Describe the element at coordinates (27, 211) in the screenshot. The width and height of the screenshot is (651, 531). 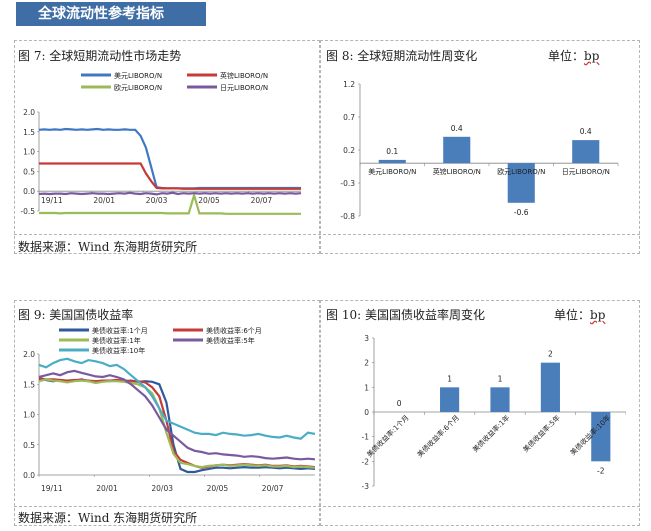
I see `y-tick-label: -0.5` at that location.